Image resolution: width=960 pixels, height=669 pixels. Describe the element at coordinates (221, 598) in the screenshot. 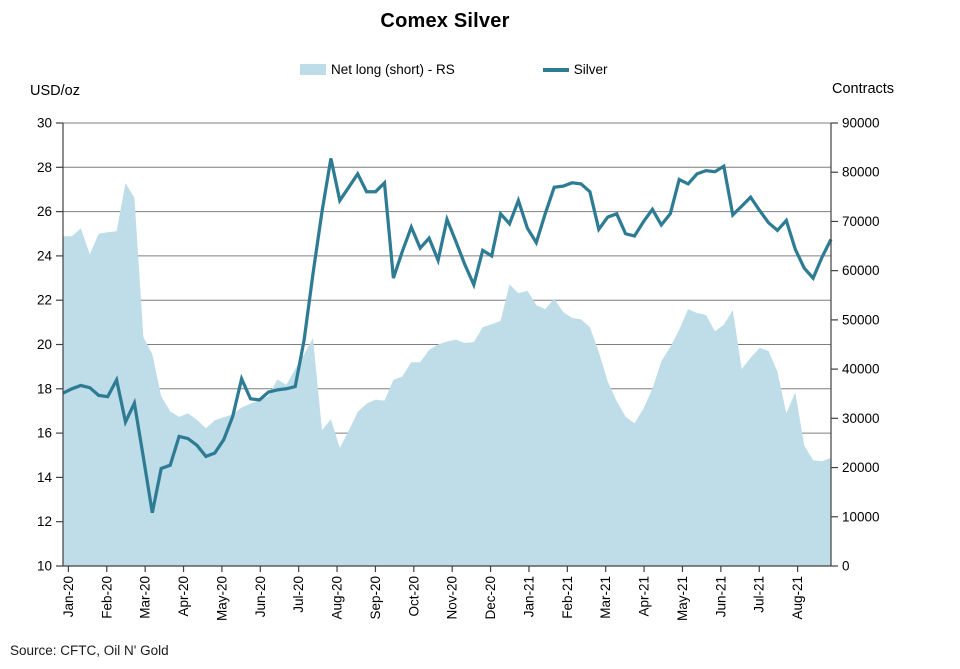

I see `x-axis-tick-label: May-20` at that location.